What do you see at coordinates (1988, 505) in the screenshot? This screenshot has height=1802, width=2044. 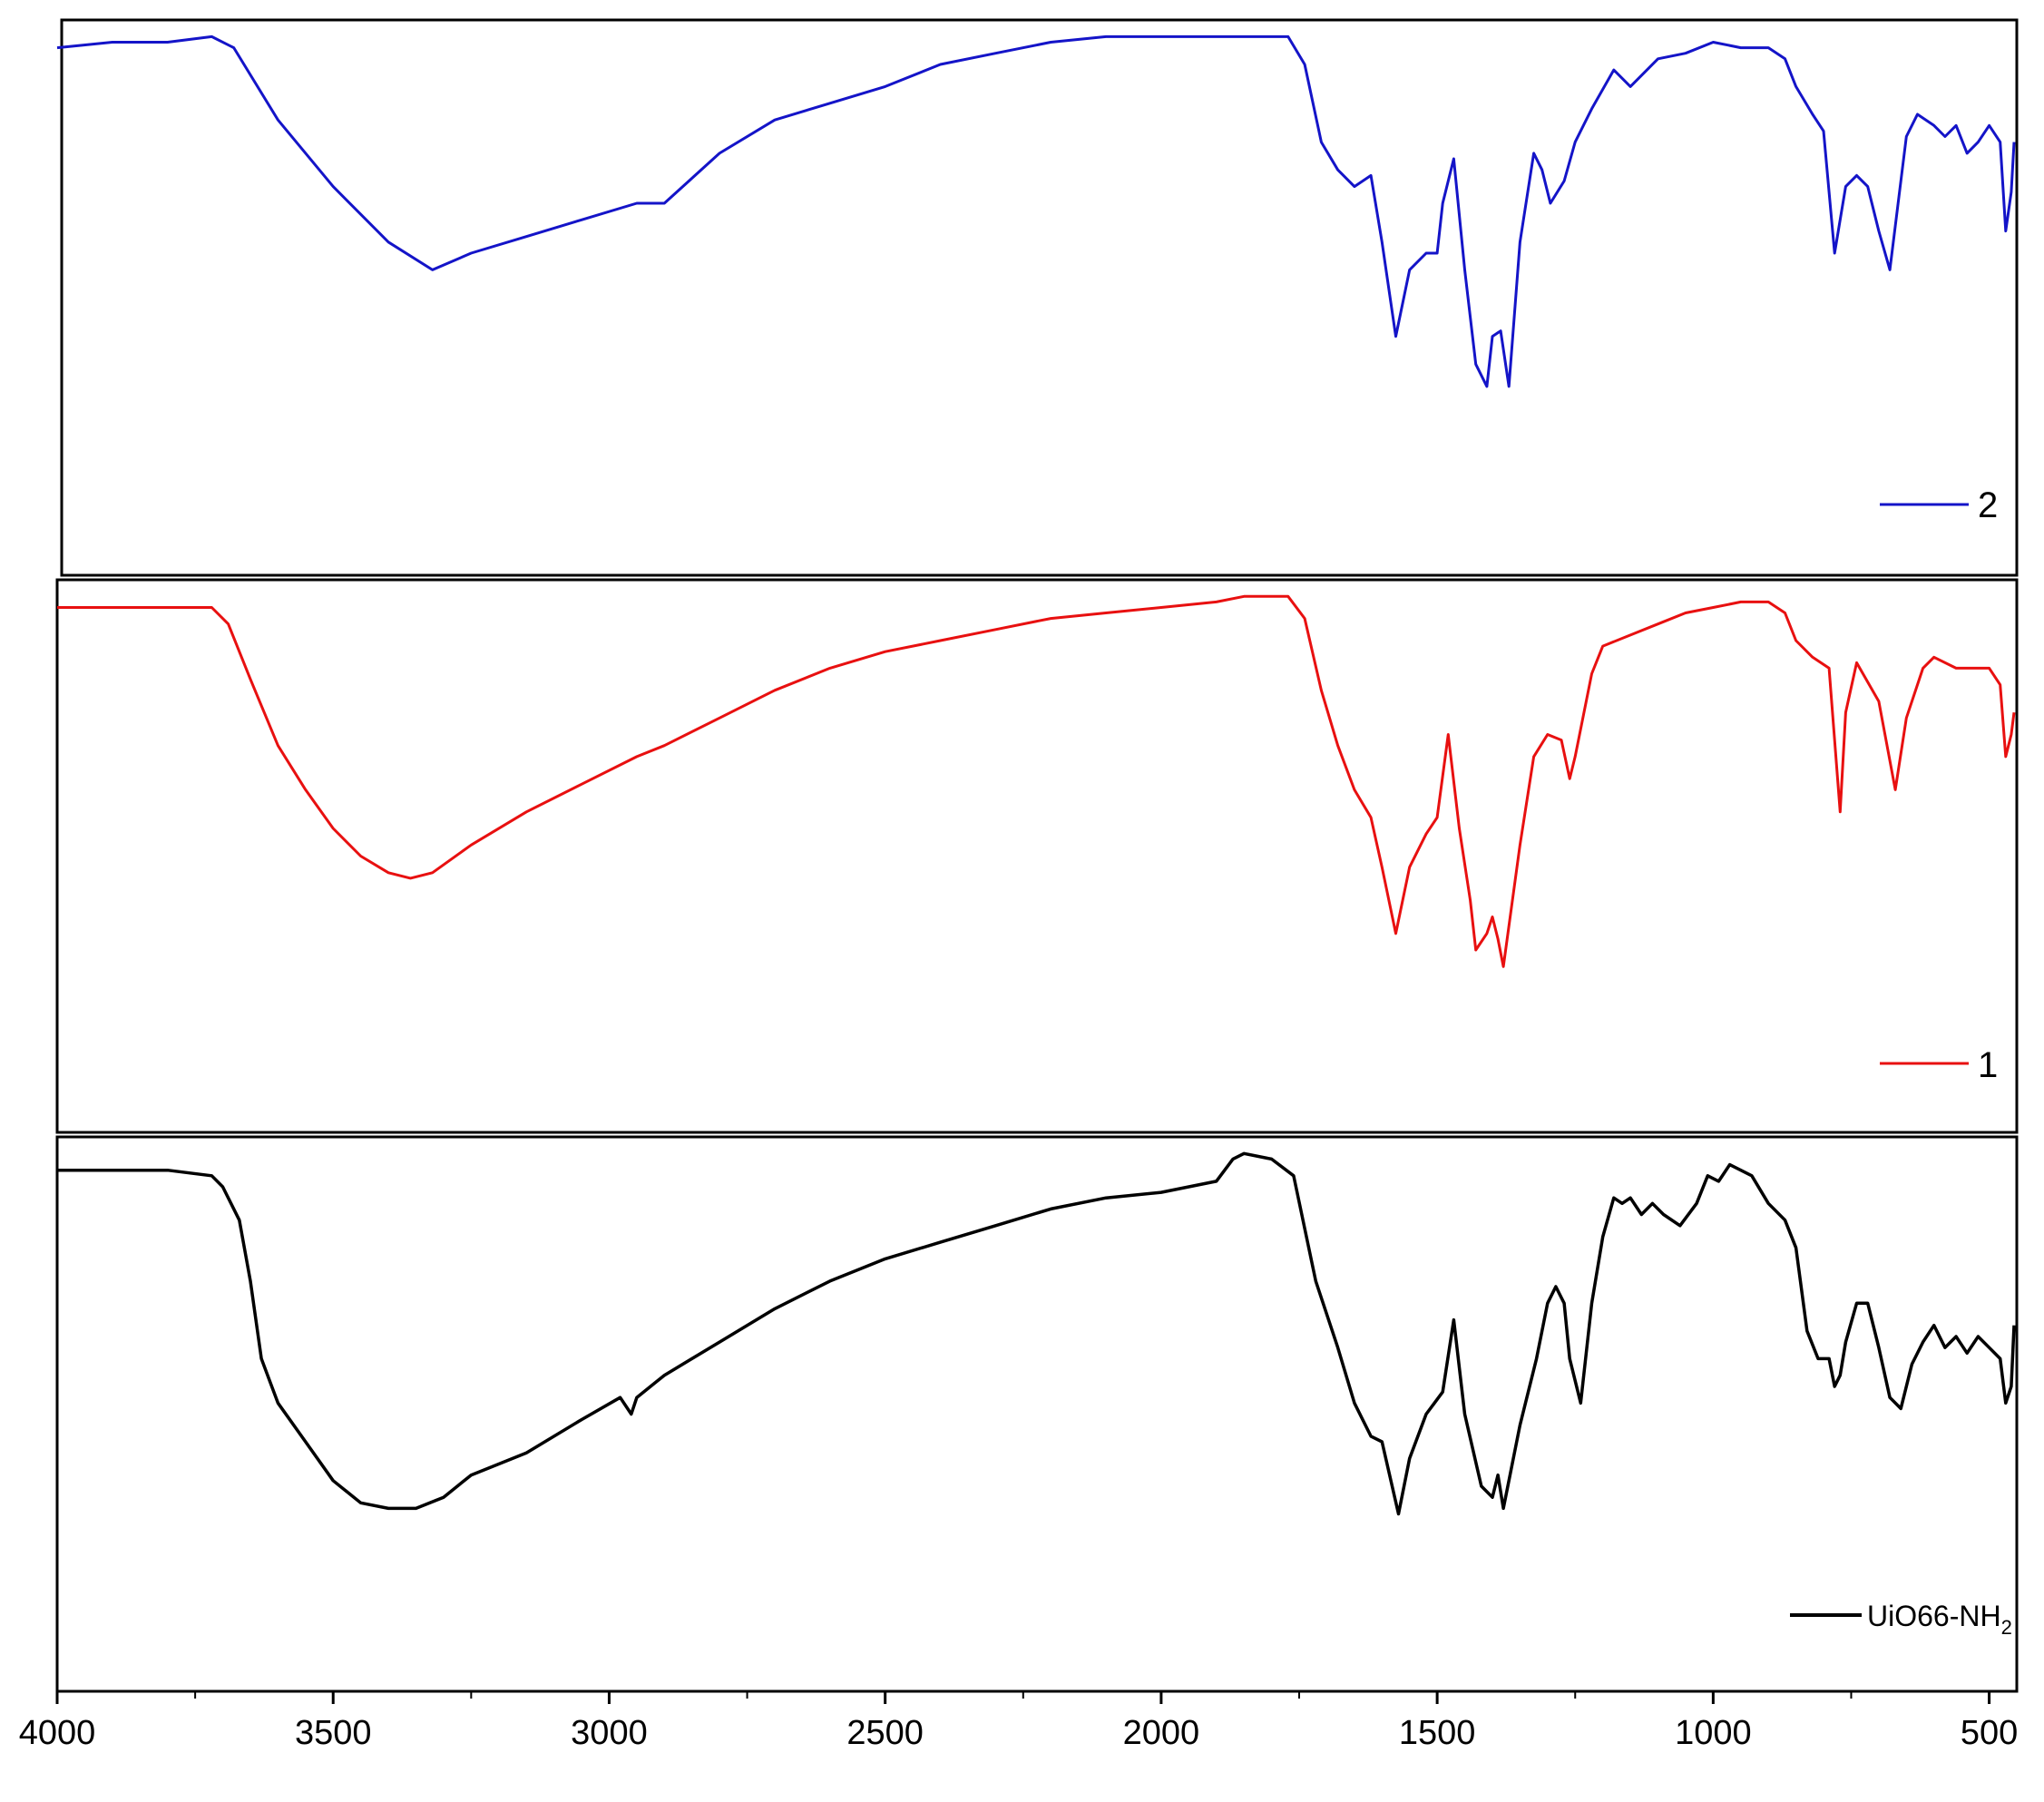 I see `legend-label-2: 2` at bounding box center [1988, 505].